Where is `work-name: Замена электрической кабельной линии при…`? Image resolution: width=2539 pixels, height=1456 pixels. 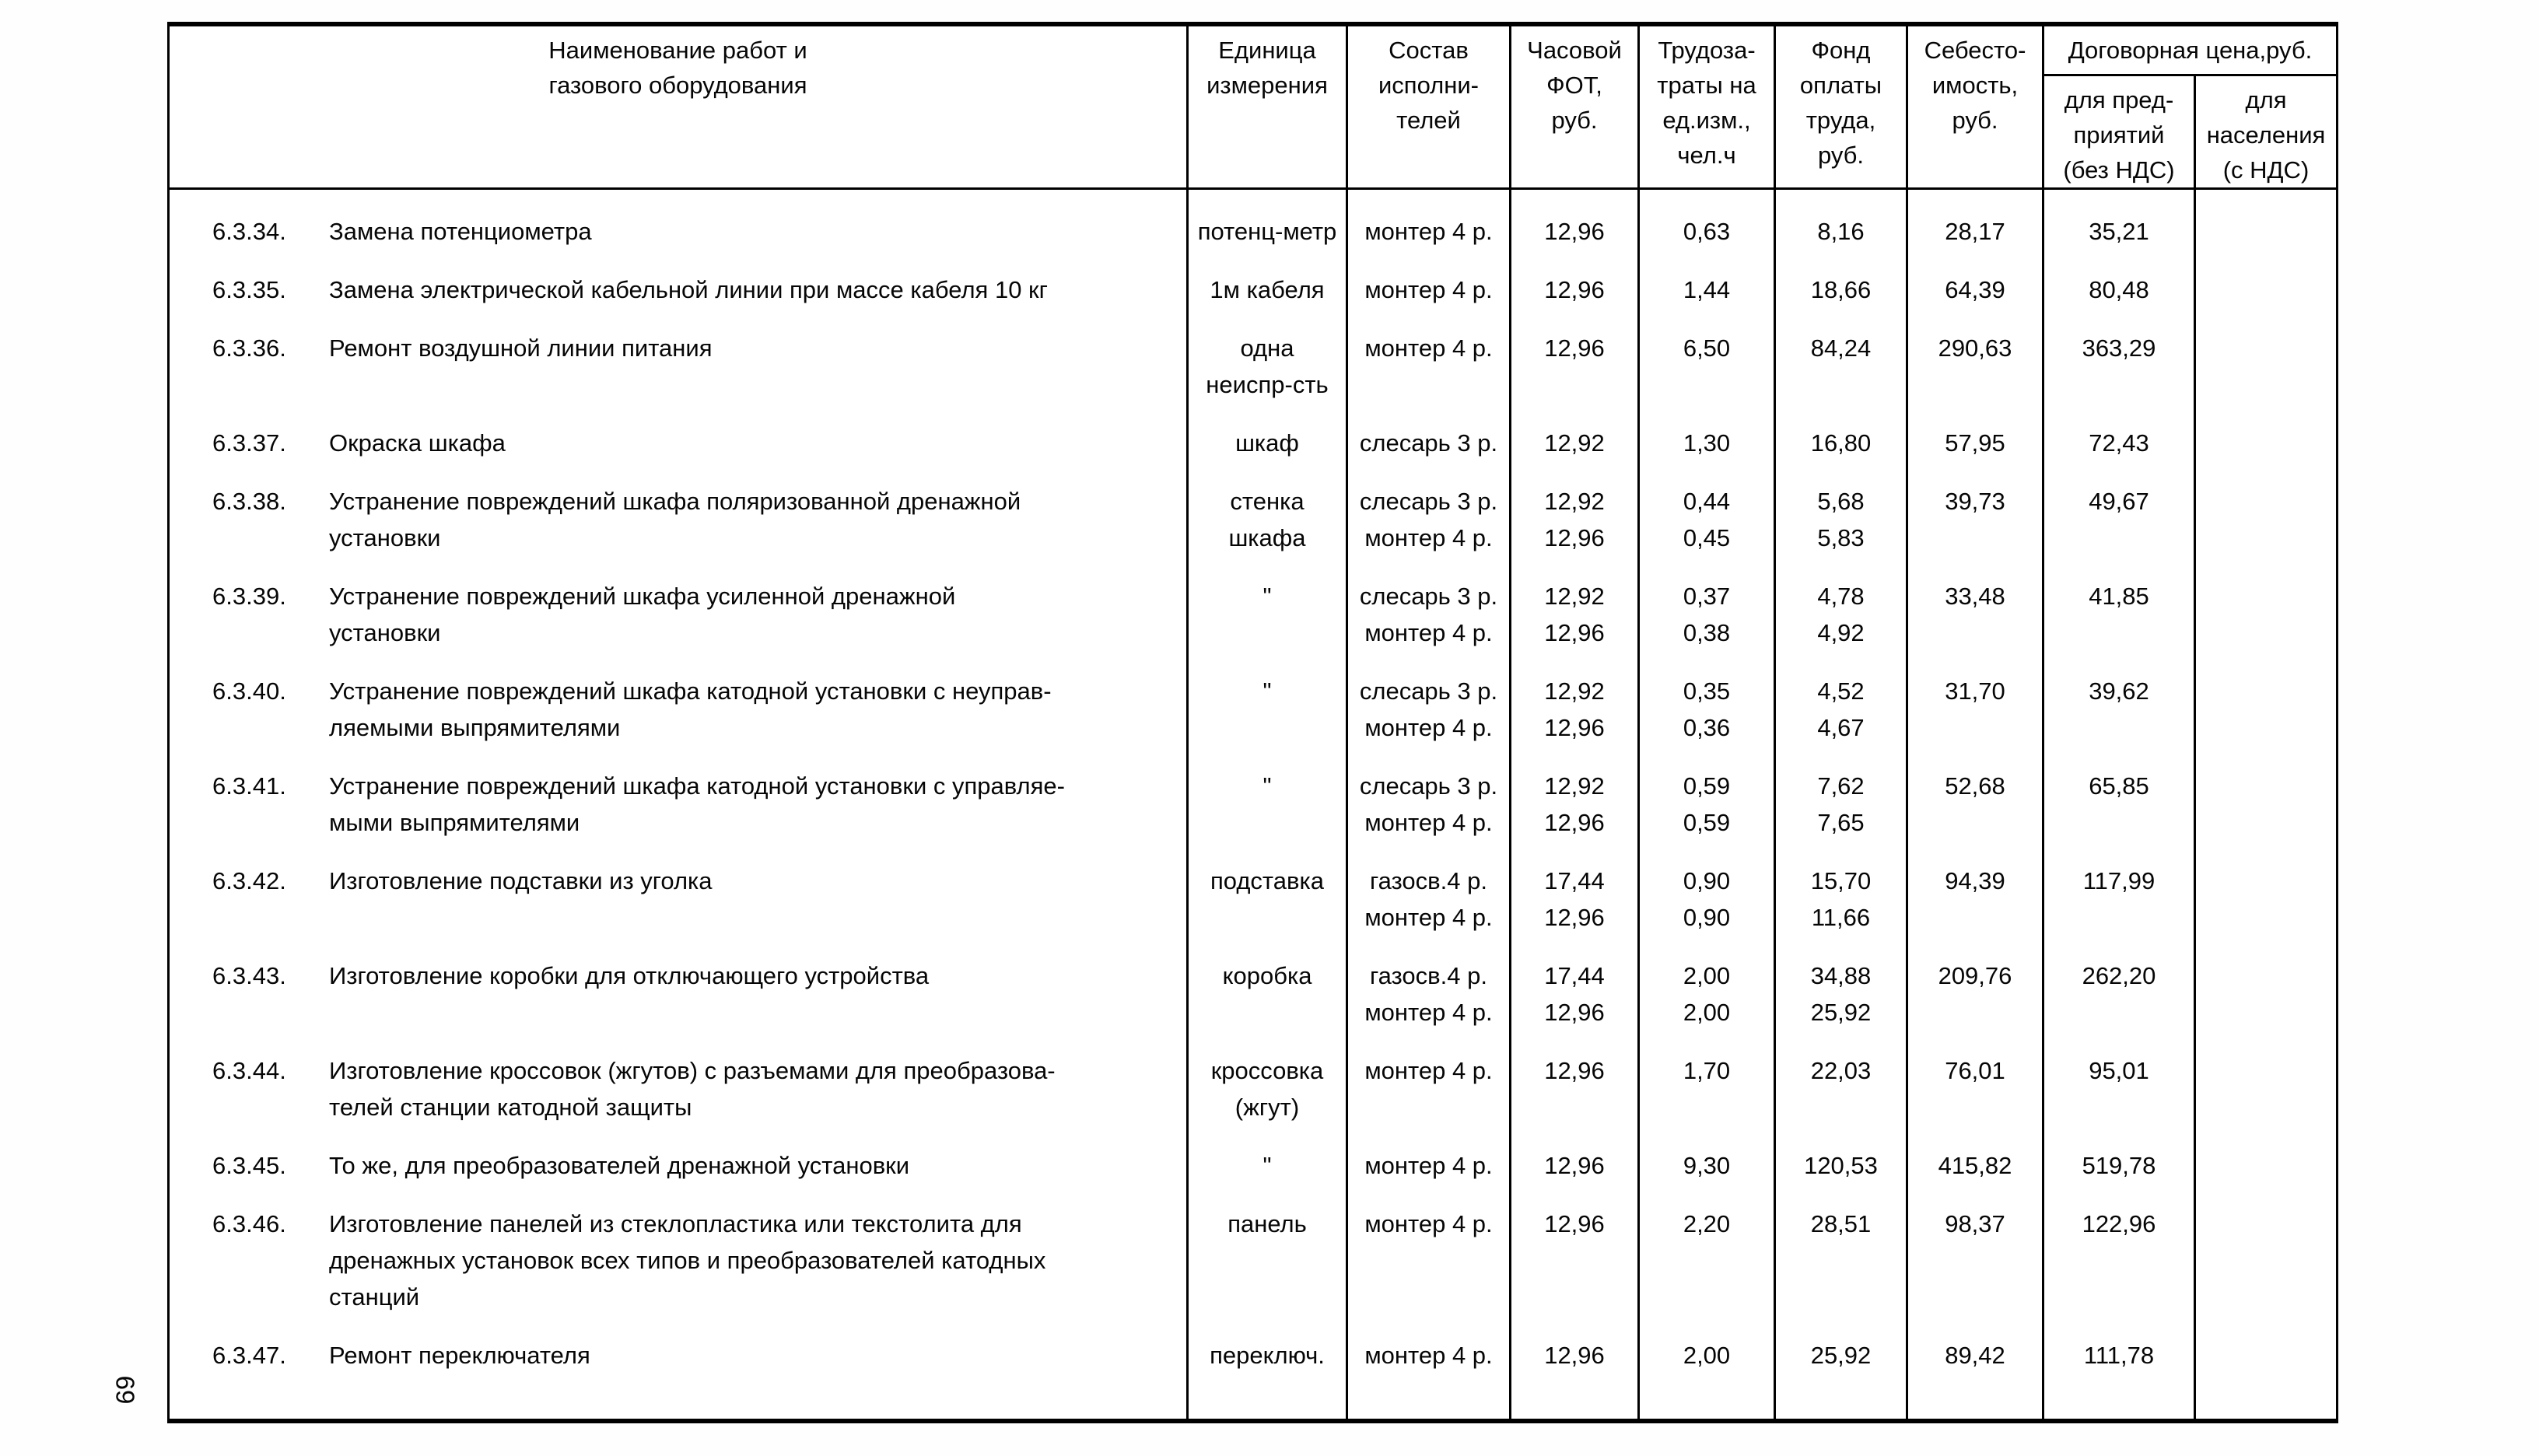
work-name: Замена электрической кабельной линии при… is located at coordinates (688, 289).